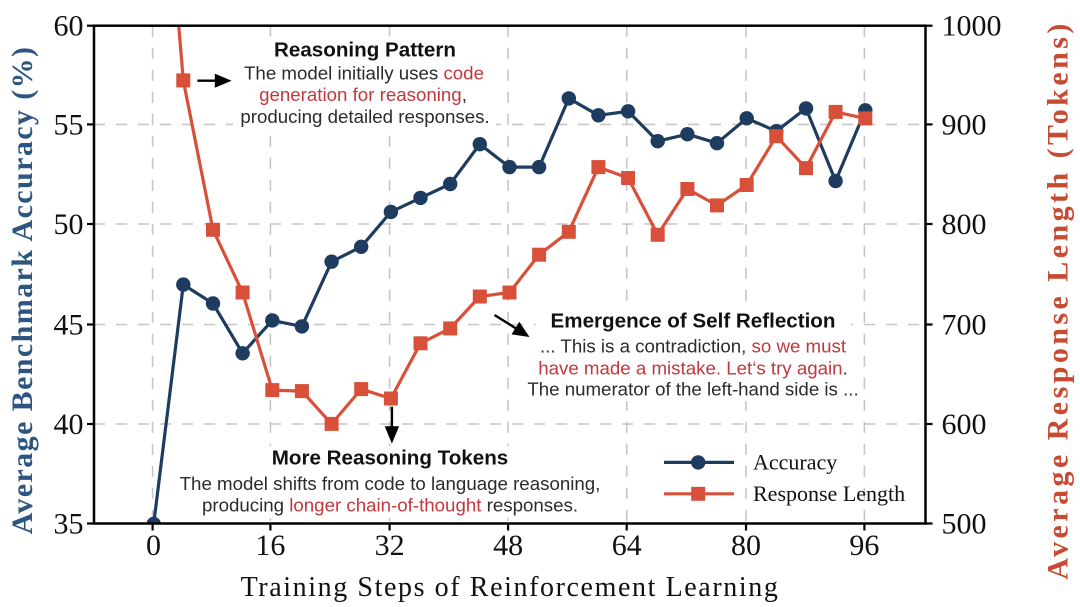  What do you see at coordinates (510, 587) in the screenshot?
I see `svg-text:Training Steps of Reinforcemen: Training Steps of Reinforcement Learning` at bounding box center [510, 587].